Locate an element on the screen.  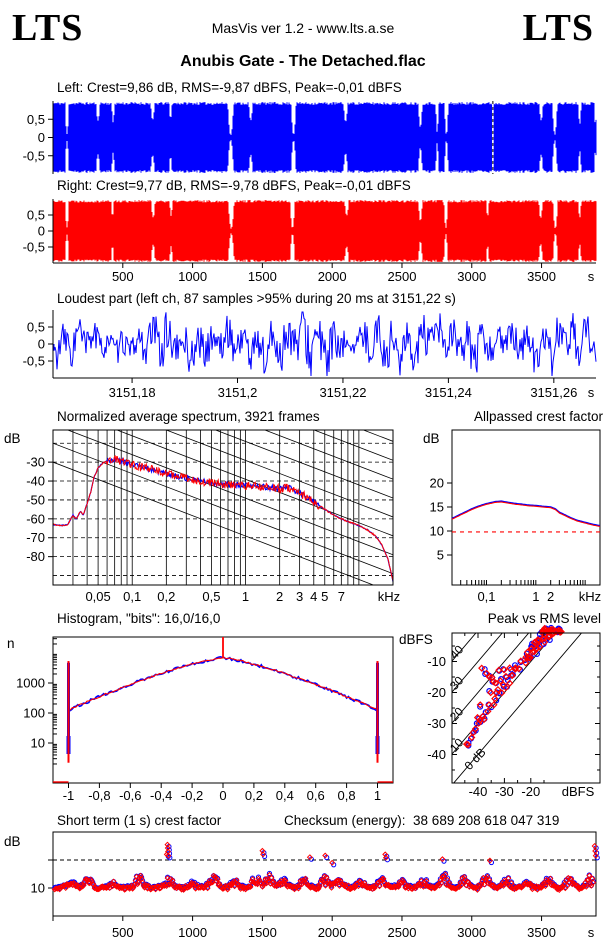
spectrum-x-label: 3 is located at coordinates (299, 596).